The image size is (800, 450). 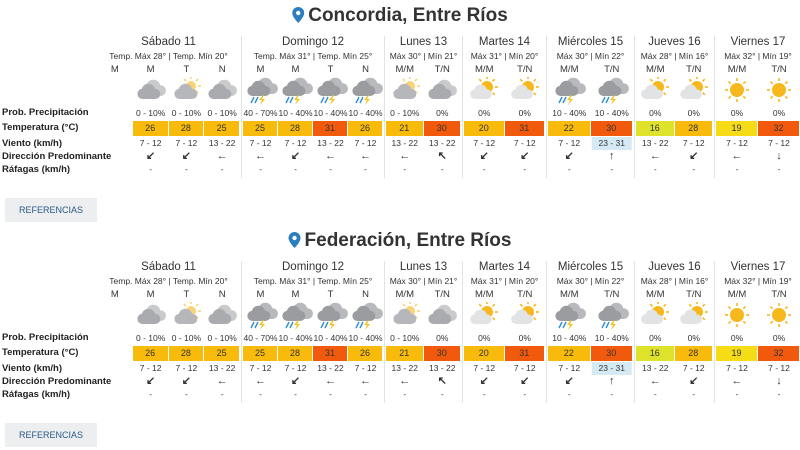 I want to click on wind-direction: ↑, so click(x=612, y=156).